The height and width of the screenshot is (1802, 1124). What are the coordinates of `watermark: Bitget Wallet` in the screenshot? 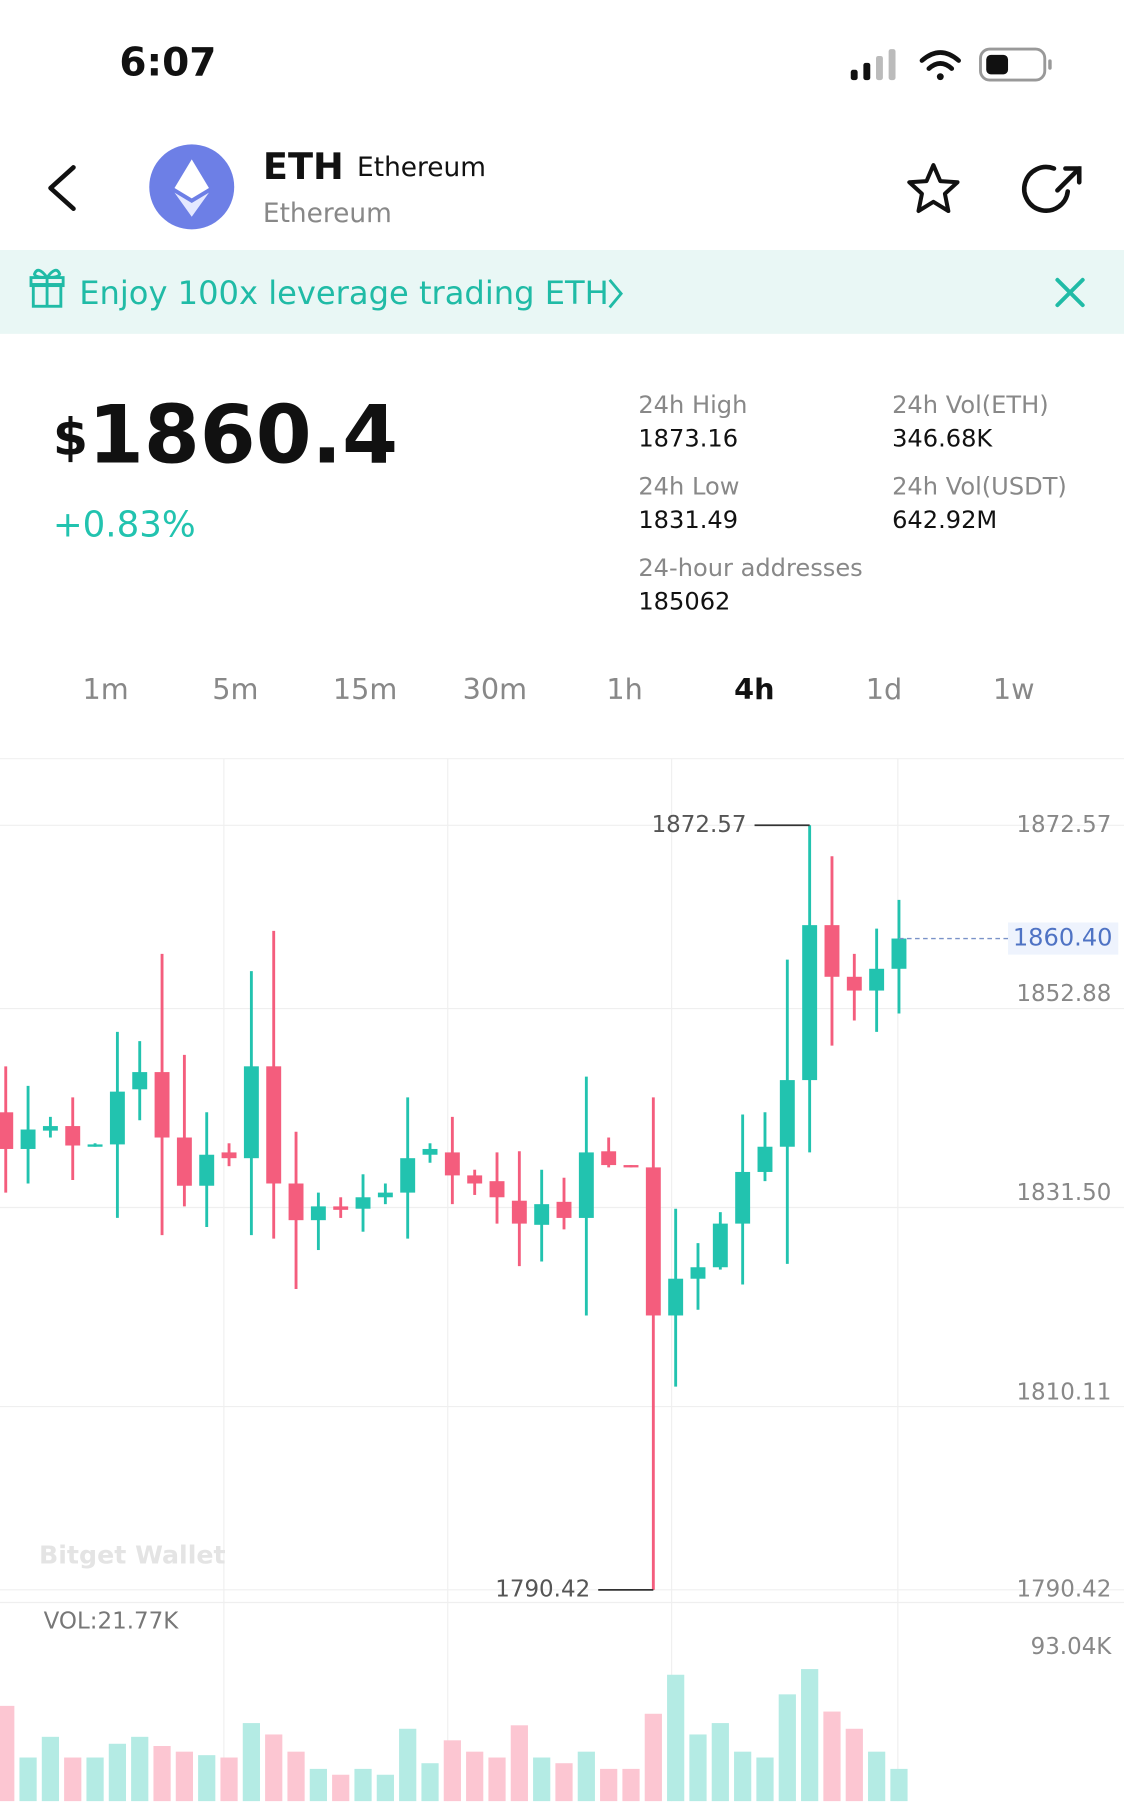 It's located at (132, 1555).